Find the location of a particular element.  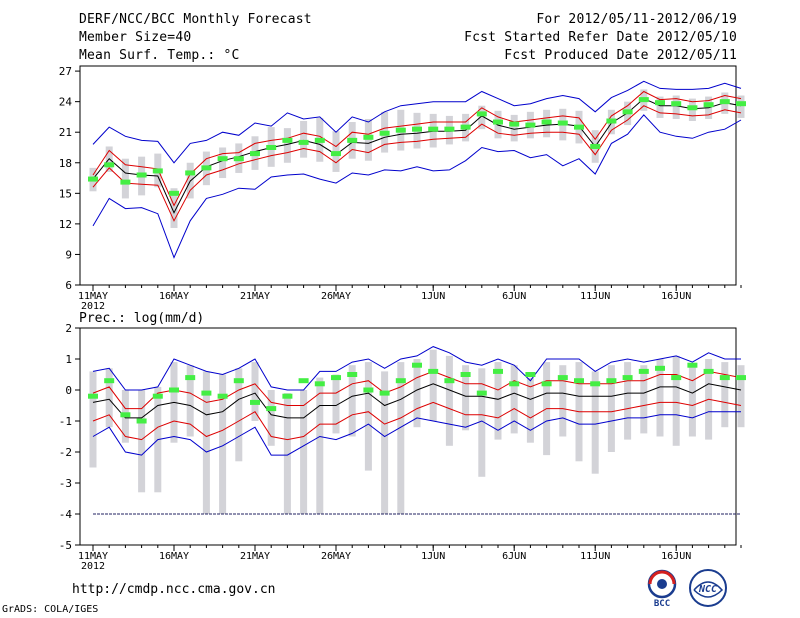

temp-ytick-label: 27 is located at coordinates (65, 71).